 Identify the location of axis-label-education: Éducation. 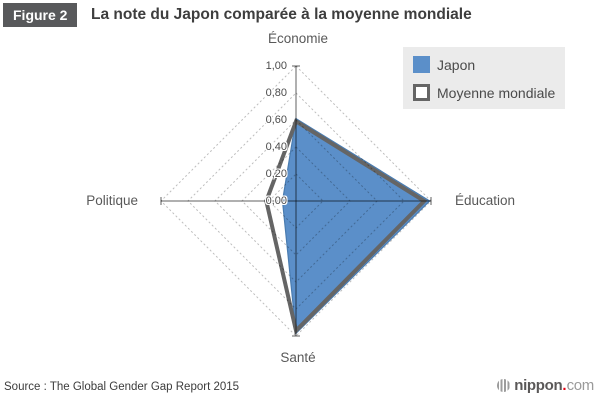
(485, 200).